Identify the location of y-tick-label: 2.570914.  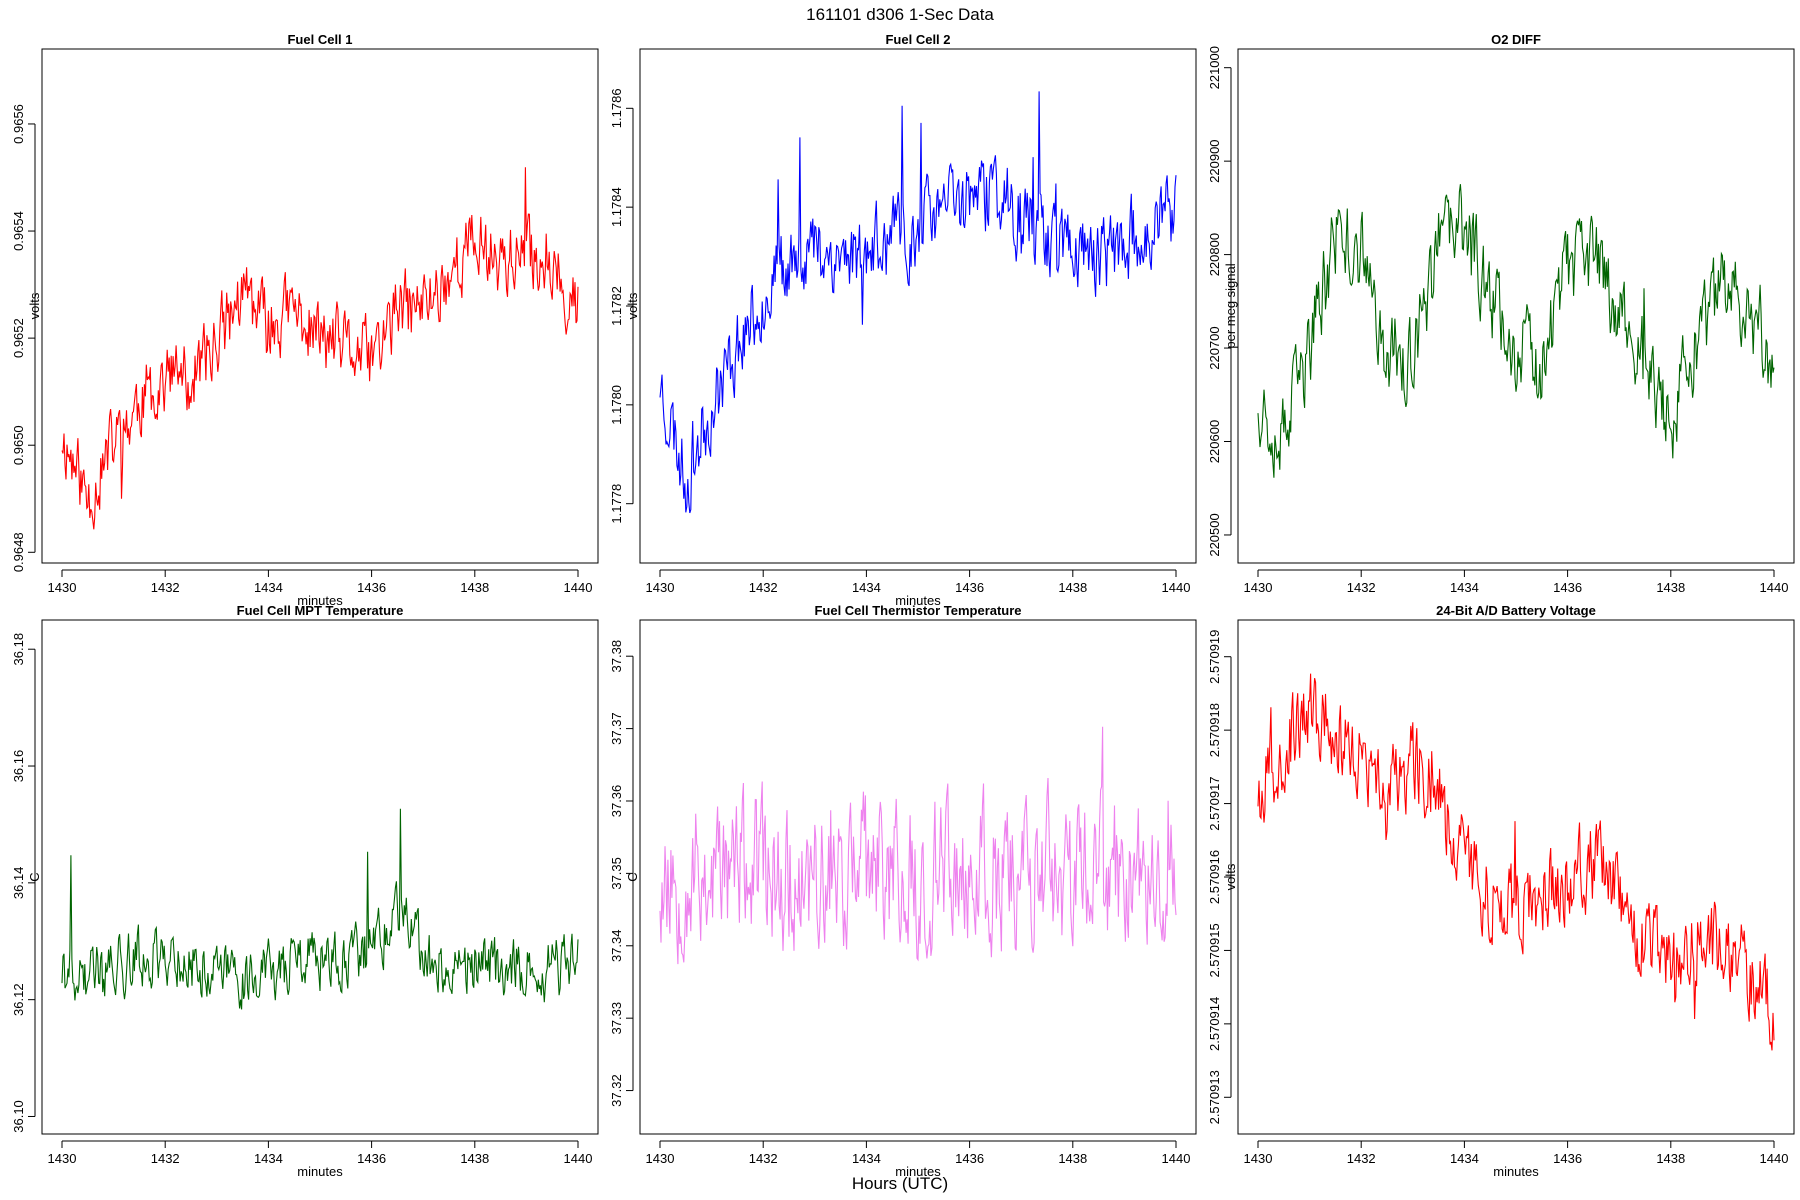
(1214, 1024).